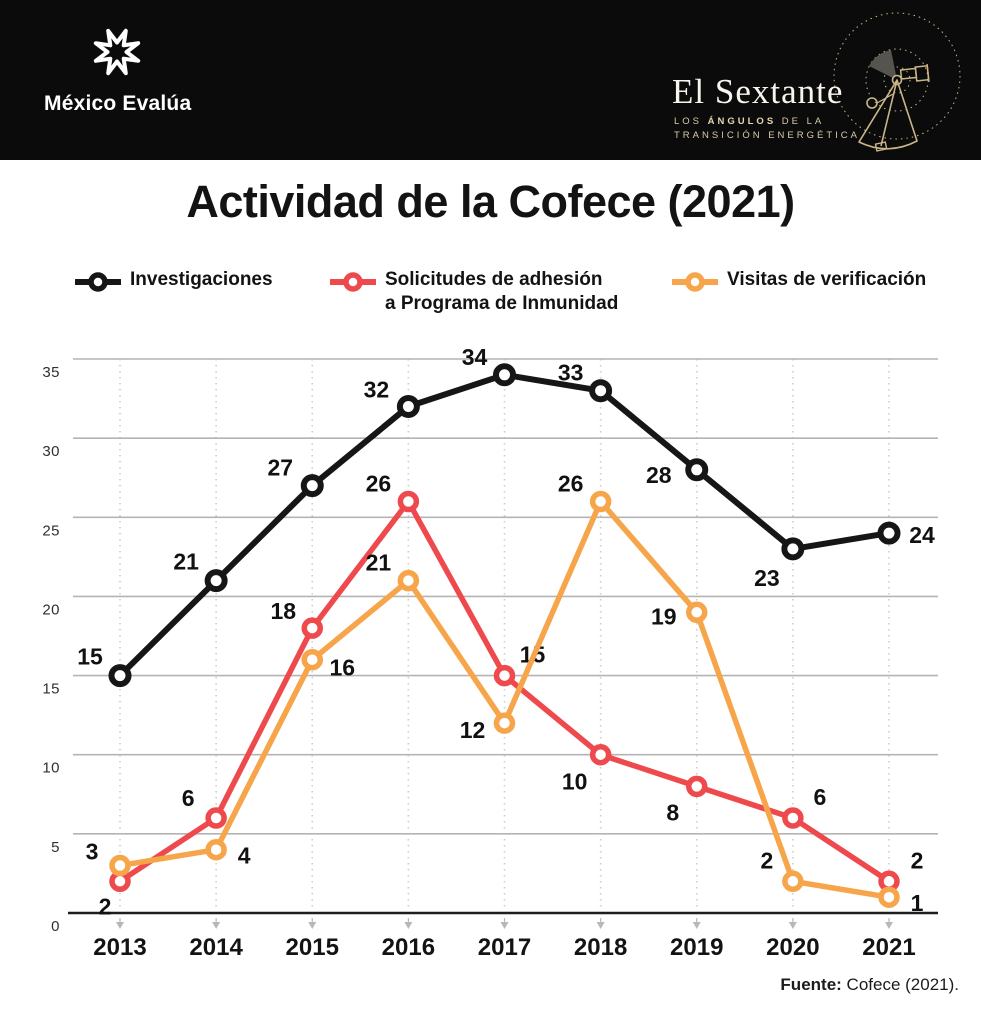  What do you see at coordinates (792, 947) in the screenshot?
I see `x-tick-label: 2020` at bounding box center [792, 947].